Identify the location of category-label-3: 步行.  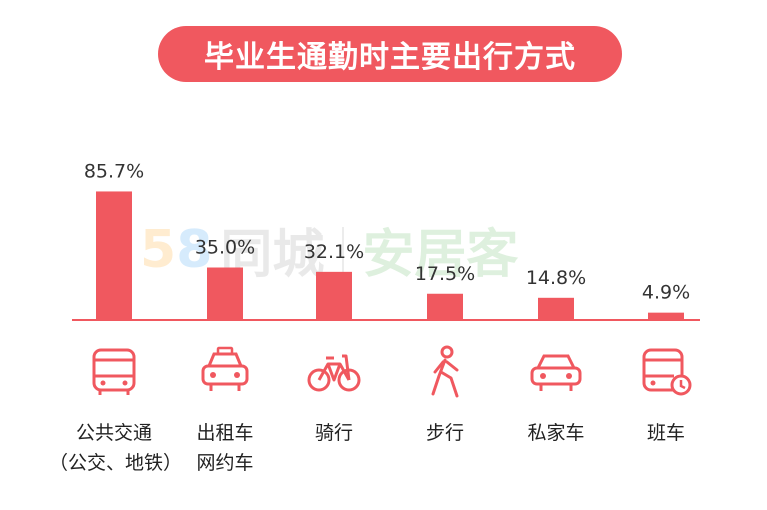
(445, 433).